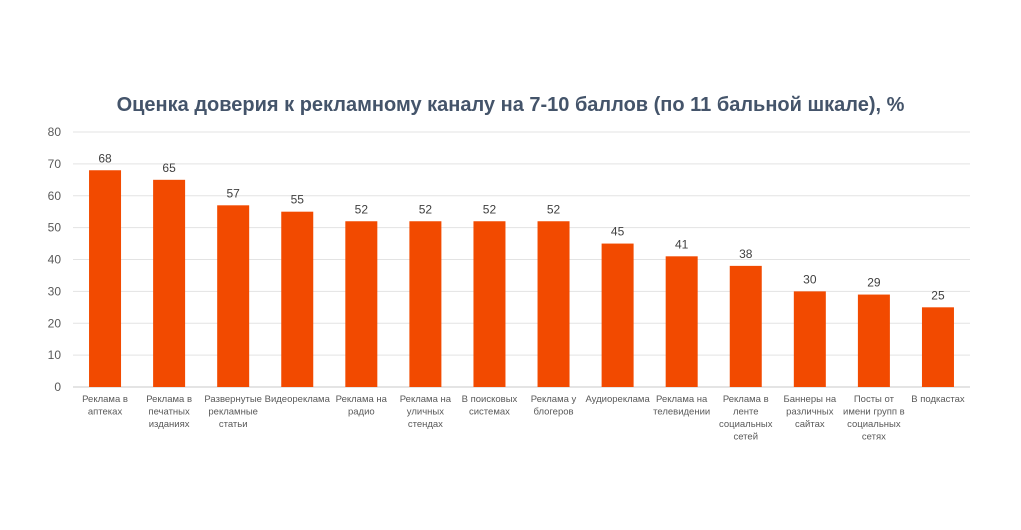 The width and height of the screenshot is (1021, 530). What do you see at coordinates (746, 254) in the screenshot?
I see `data-label: 38` at bounding box center [746, 254].